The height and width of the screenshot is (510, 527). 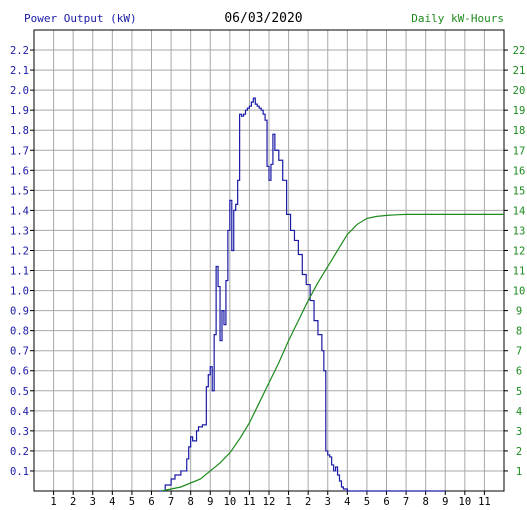 What do you see at coordinates (80, 18) in the screenshot?
I see `left-axis-title: Power Output (kW)` at bounding box center [80, 18].